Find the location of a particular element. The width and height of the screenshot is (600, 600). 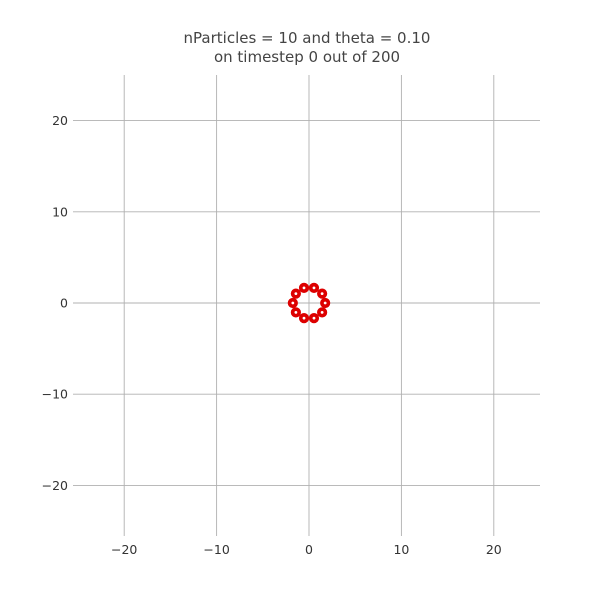

y-tick-label: −10 is located at coordinates (55, 394).